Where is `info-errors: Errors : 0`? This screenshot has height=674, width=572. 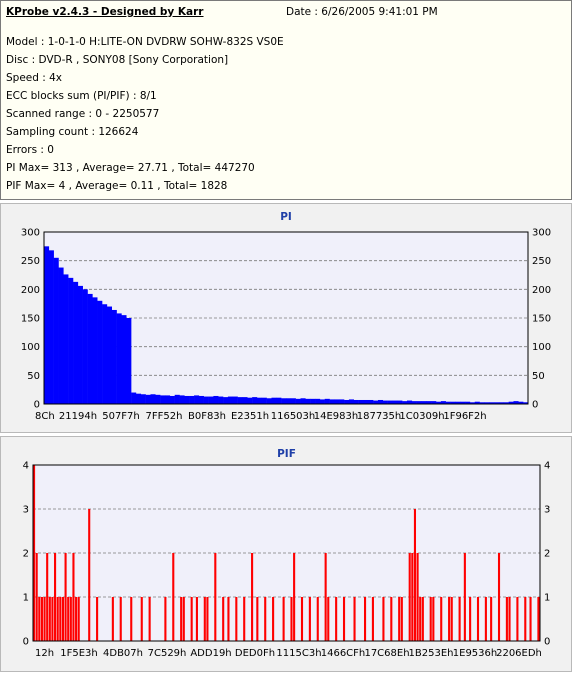
info-errors: Errors : 0 is located at coordinates (30, 150).